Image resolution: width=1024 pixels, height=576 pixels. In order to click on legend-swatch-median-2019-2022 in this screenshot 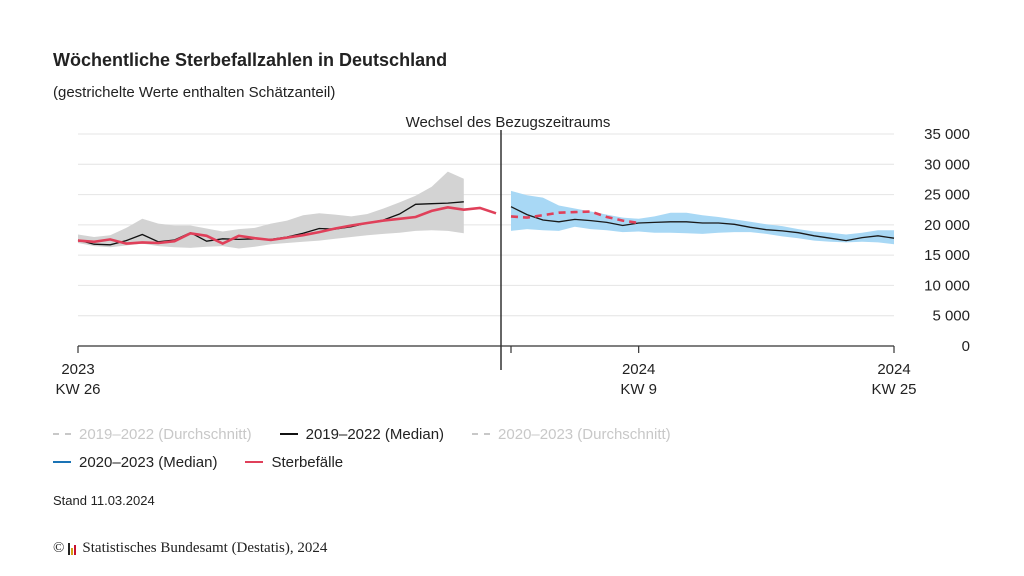, I will do `click(288, 434)`.